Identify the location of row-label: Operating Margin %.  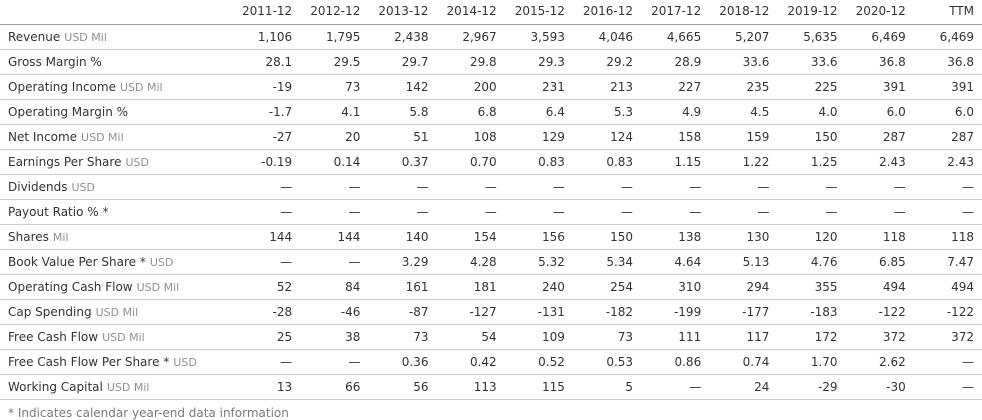
(68, 112).